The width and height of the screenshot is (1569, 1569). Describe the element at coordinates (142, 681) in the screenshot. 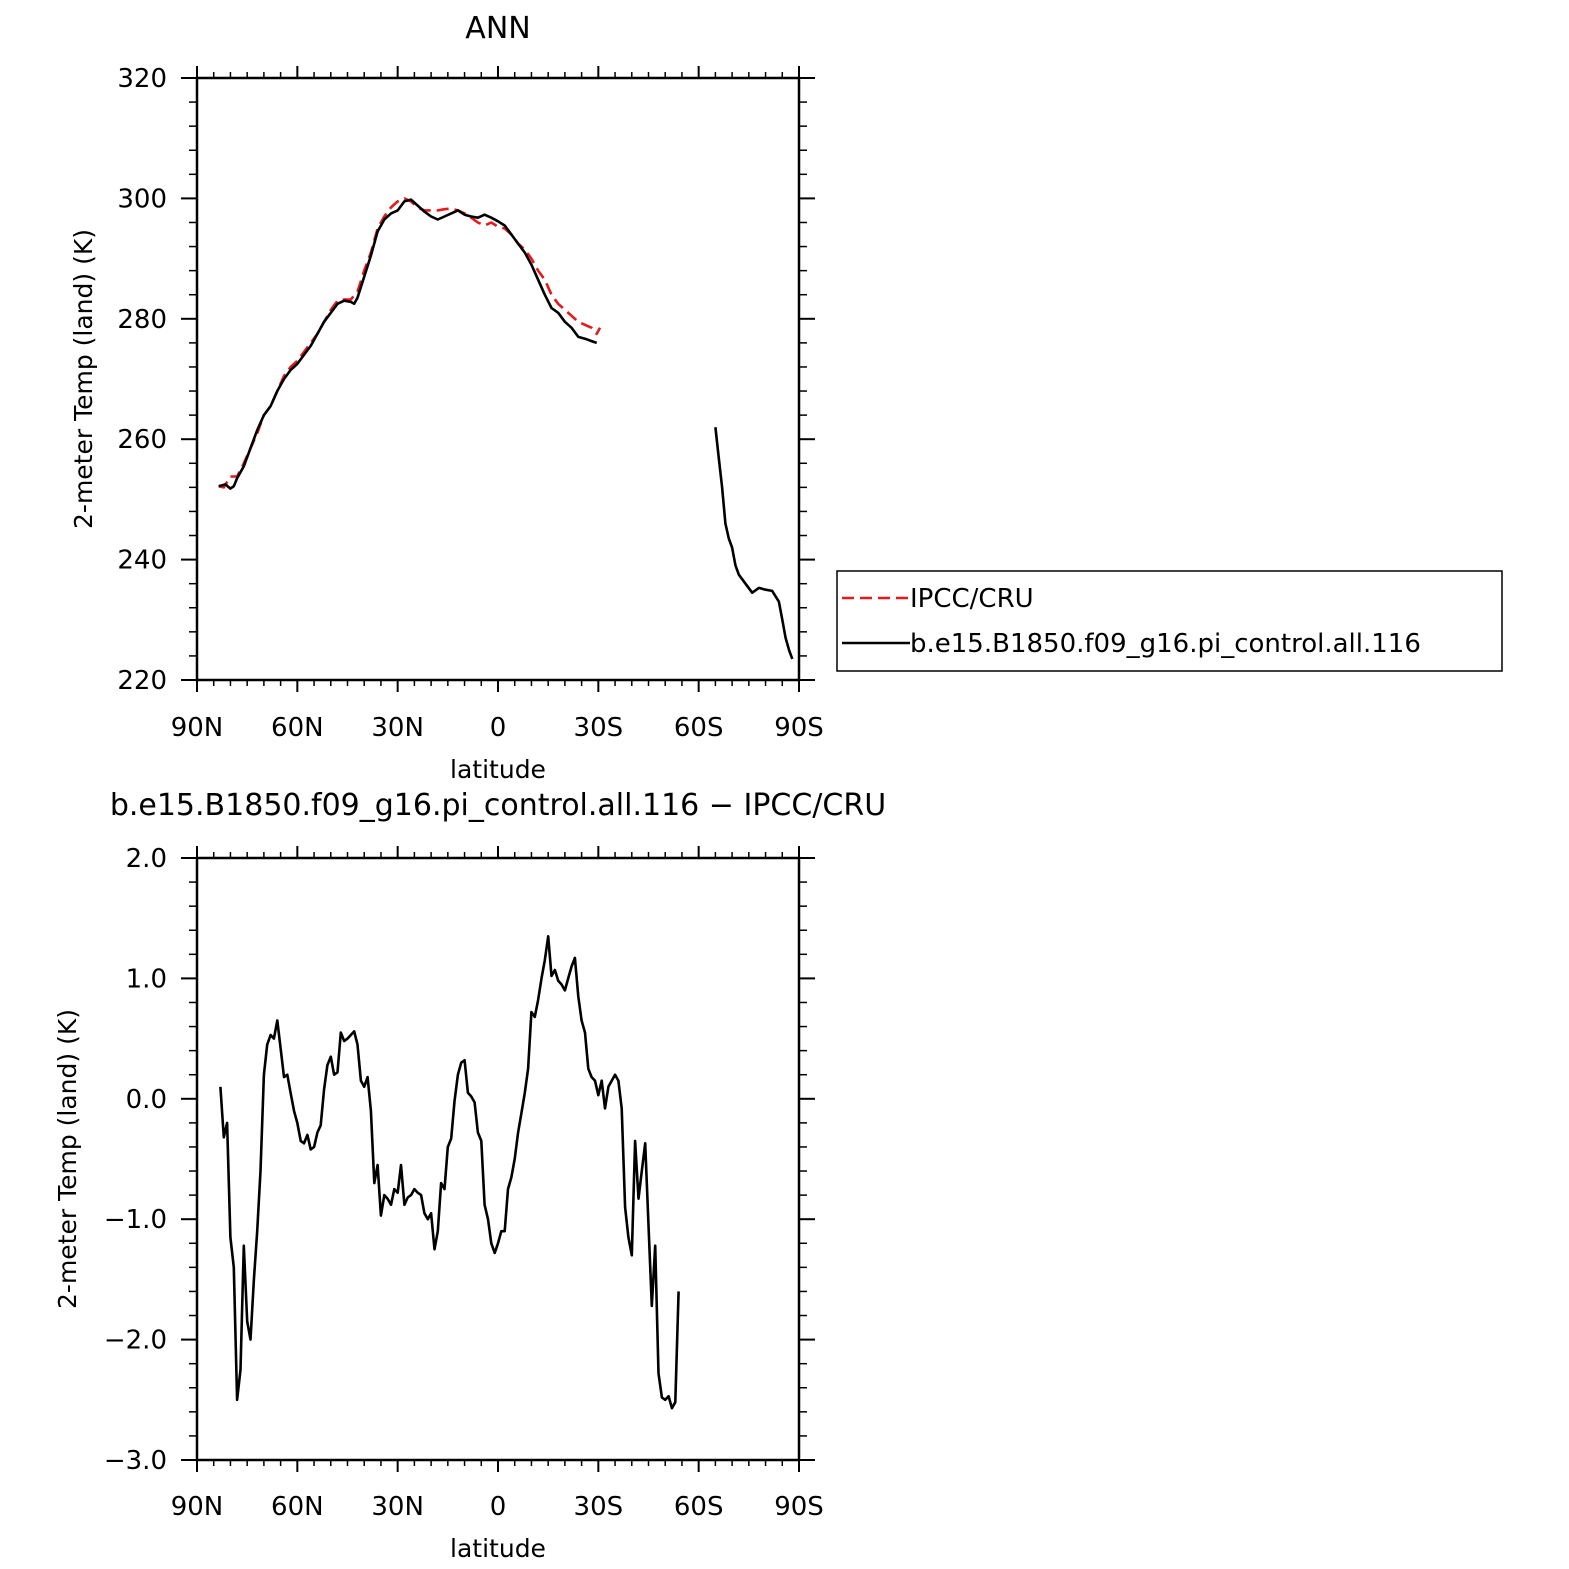

I see `y-tick-label: 220` at that location.